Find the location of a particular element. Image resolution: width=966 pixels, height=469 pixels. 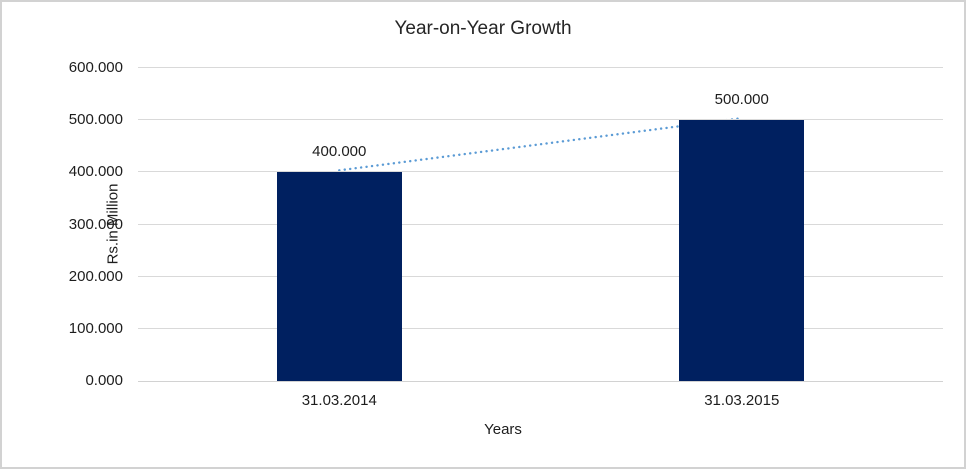

y-tick-label: 200.000 is located at coordinates (95, 276).